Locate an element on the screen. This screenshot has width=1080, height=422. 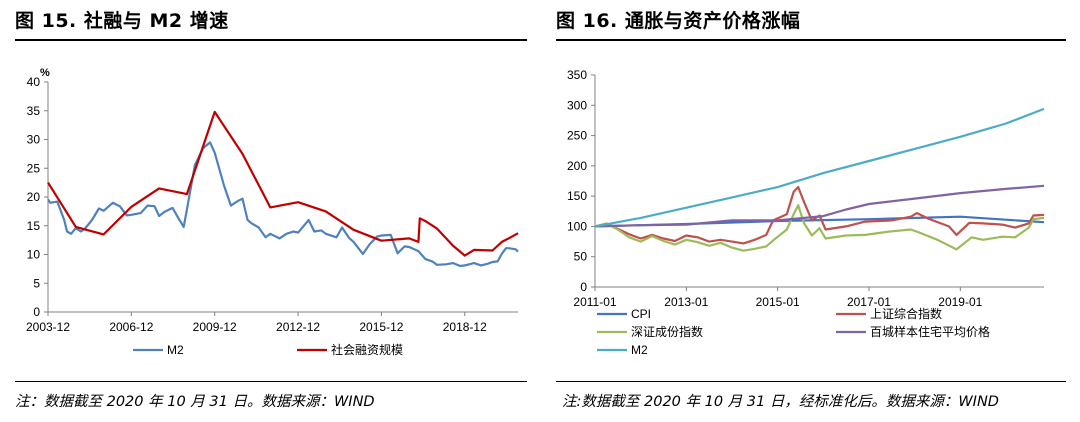
legend-label: 深证成份指数 is located at coordinates (667, 331).